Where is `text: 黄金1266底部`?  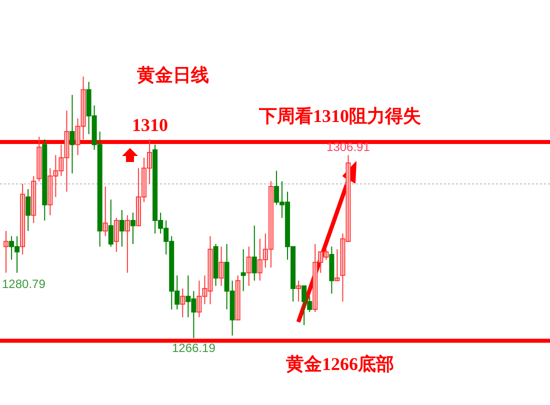
text: 黄金1266底部 is located at coordinates (339, 364).